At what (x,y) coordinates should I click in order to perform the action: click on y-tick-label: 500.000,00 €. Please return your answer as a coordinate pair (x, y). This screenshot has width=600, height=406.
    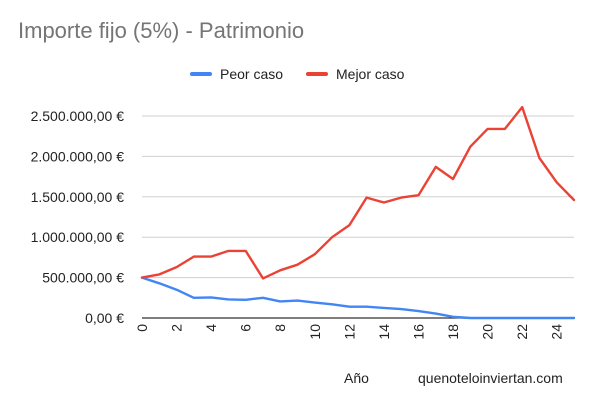
    Looking at the image, I should click on (83, 278).